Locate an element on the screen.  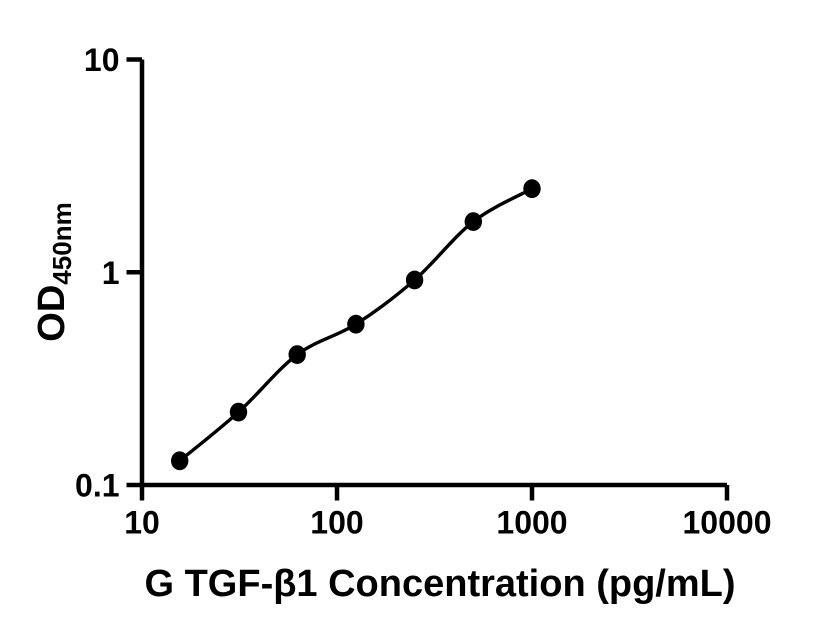
y-axis-title-text: OD450nm is located at coordinates (54, 271).